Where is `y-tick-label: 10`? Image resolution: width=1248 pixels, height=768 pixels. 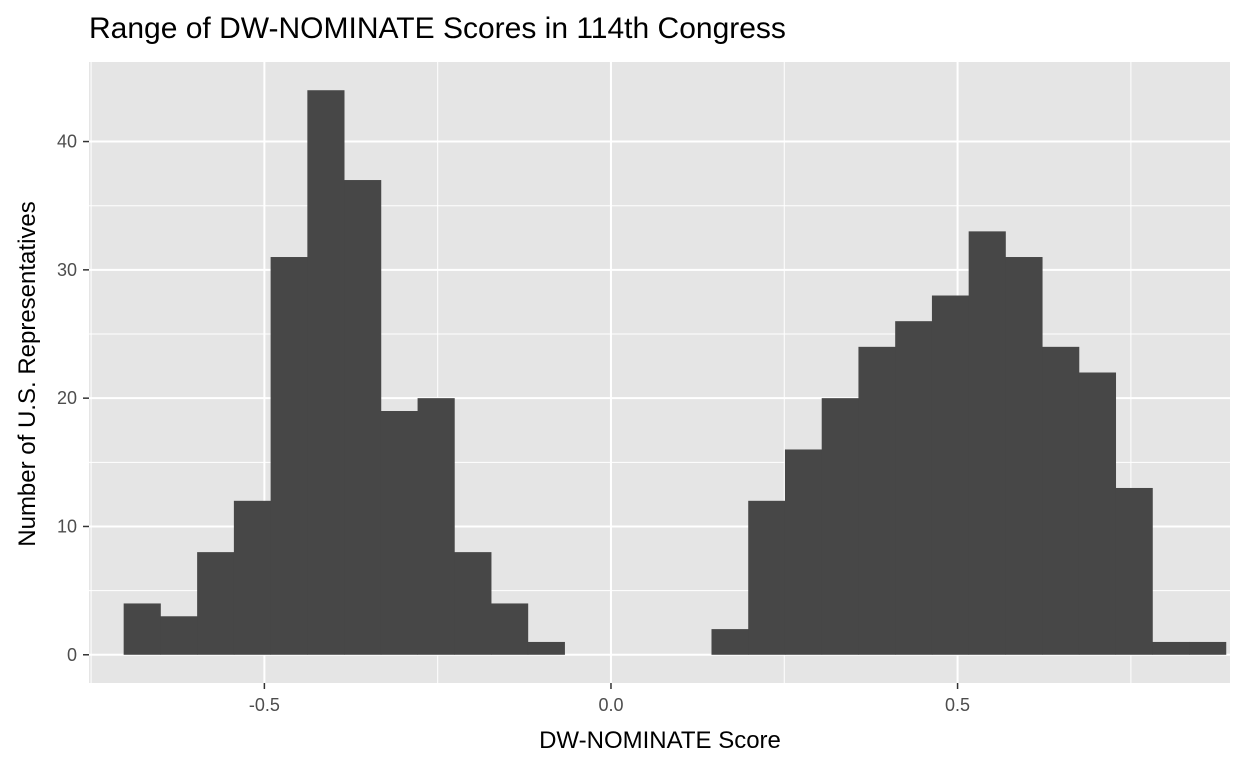 y-tick-label: 10 is located at coordinates (67, 526).